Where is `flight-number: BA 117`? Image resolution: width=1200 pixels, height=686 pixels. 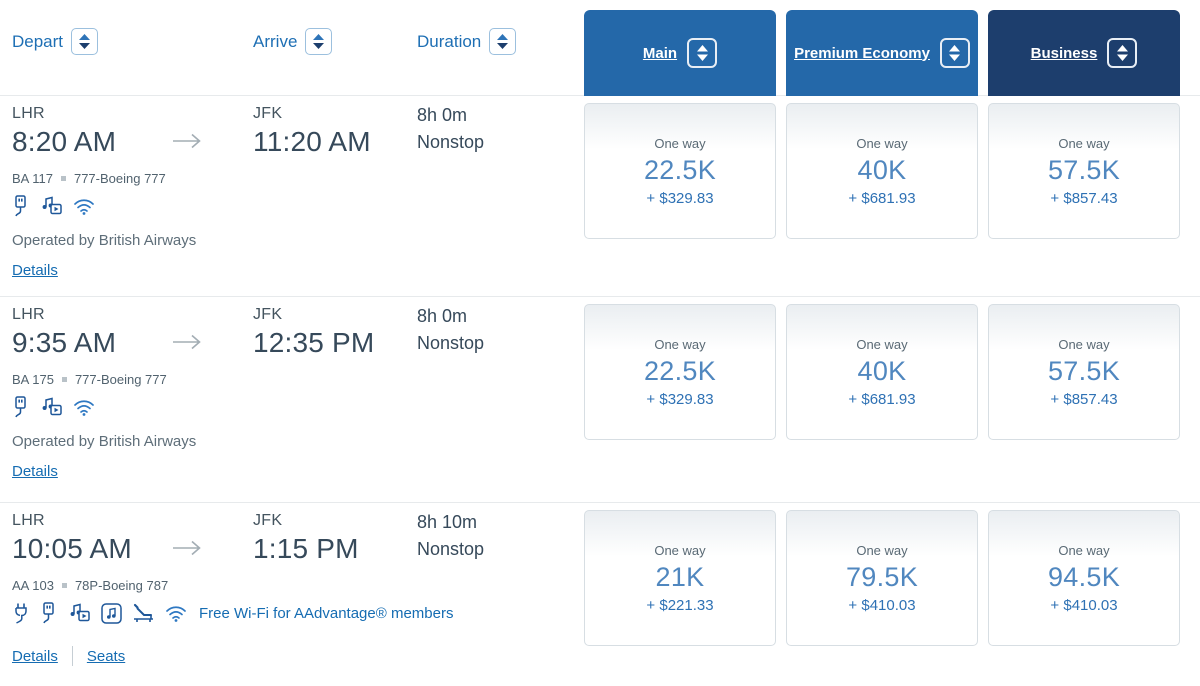
flight-number: BA 117 is located at coordinates (32, 178).